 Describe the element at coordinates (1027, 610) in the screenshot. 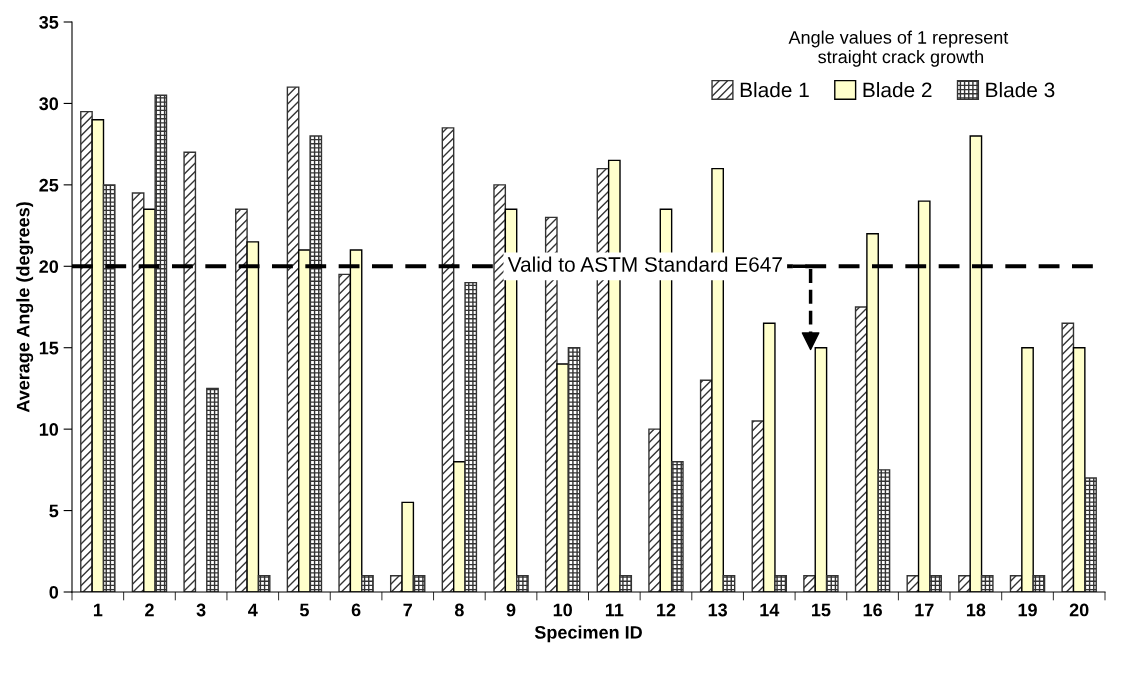

I see `x-tick-label: 19` at that location.